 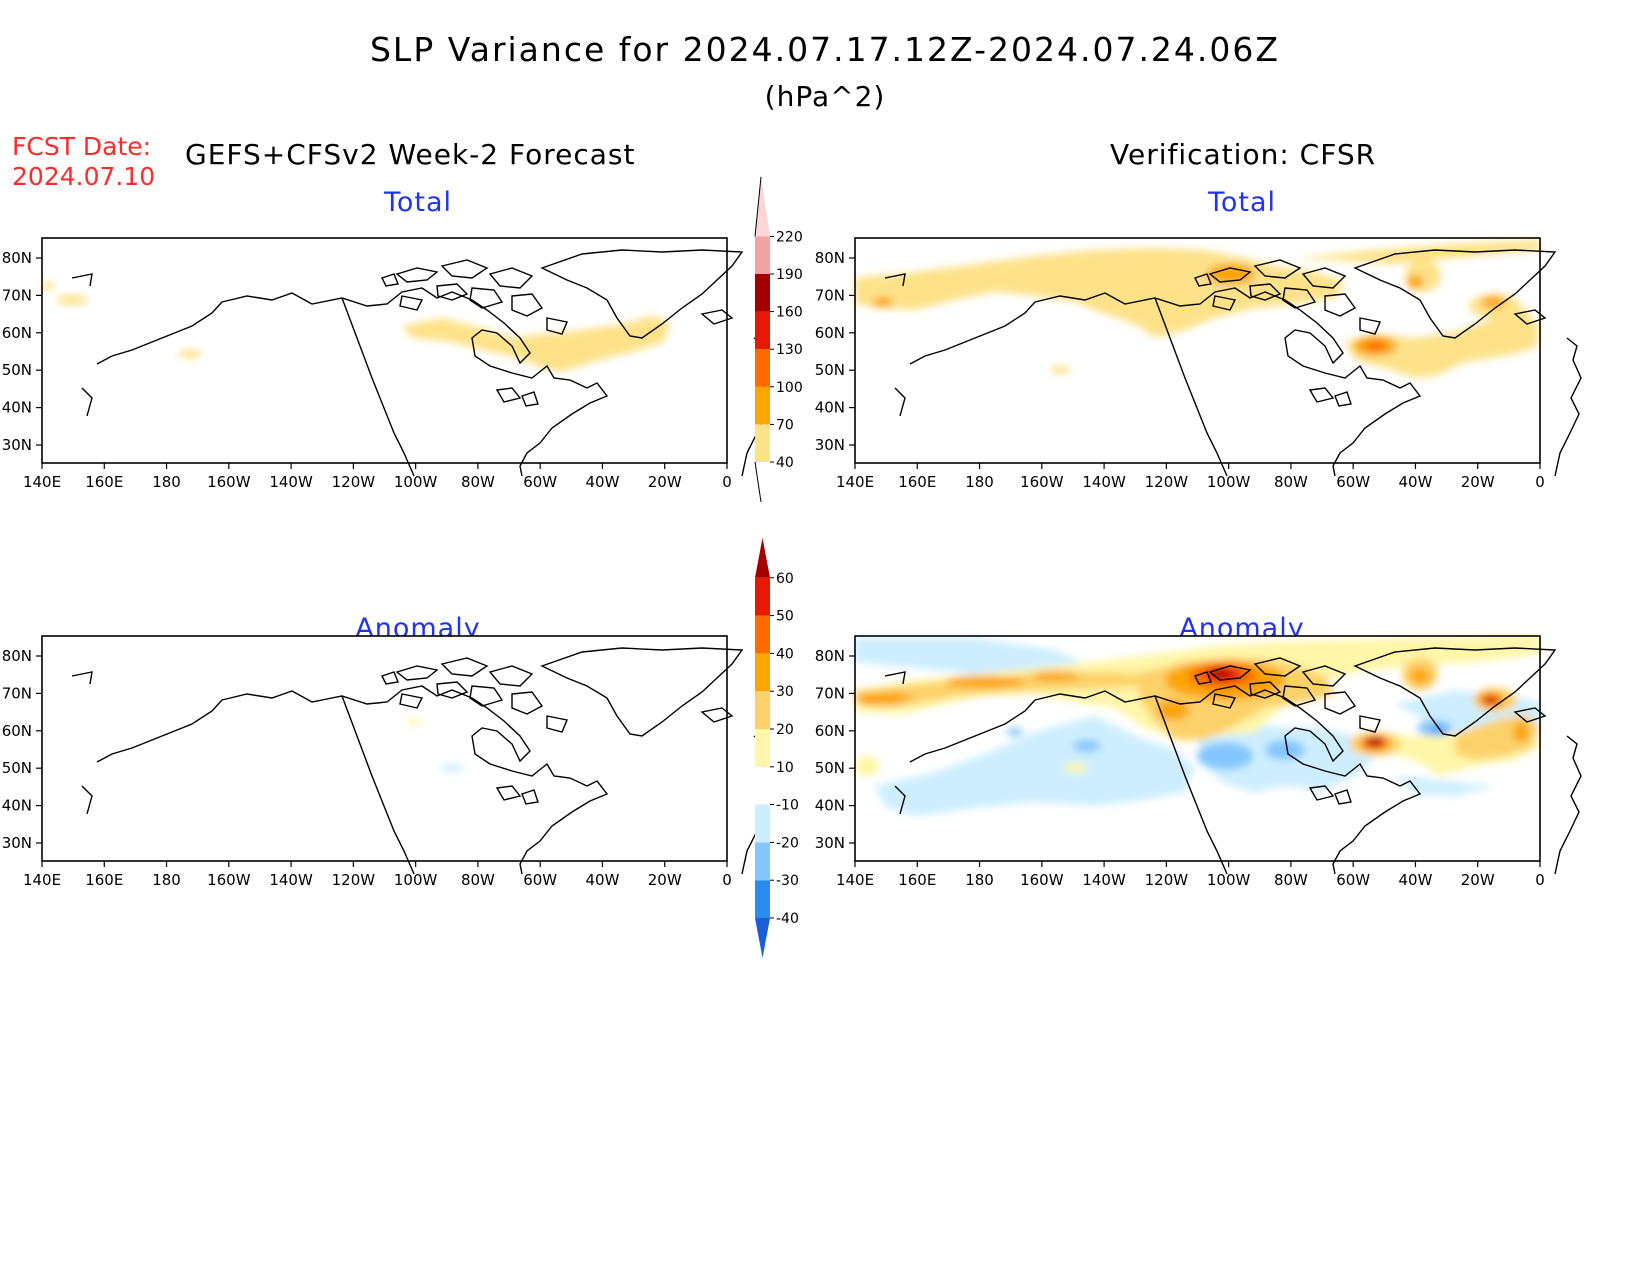 What do you see at coordinates (405, 755) in the screenshot?
I see `forecast-anomaly-map` at bounding box center [405, 755].